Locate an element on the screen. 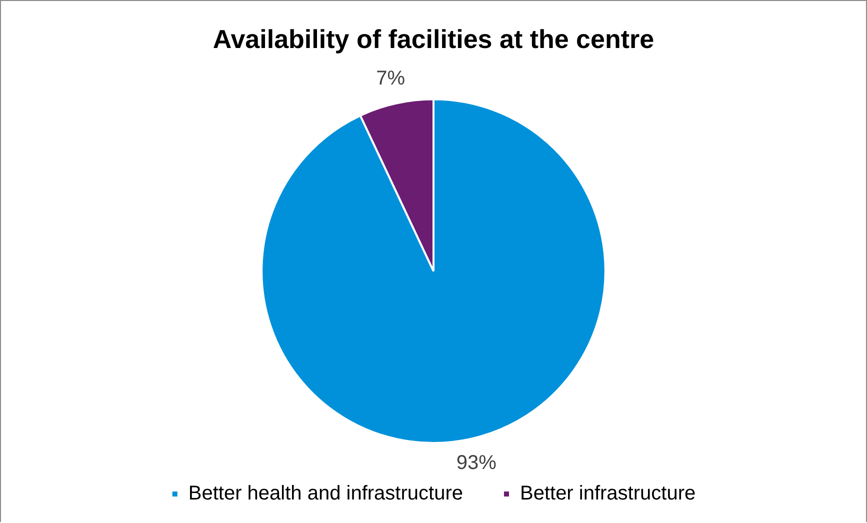  chart-title: Availability of facilities at the centre is located at coordinates (433, 39).